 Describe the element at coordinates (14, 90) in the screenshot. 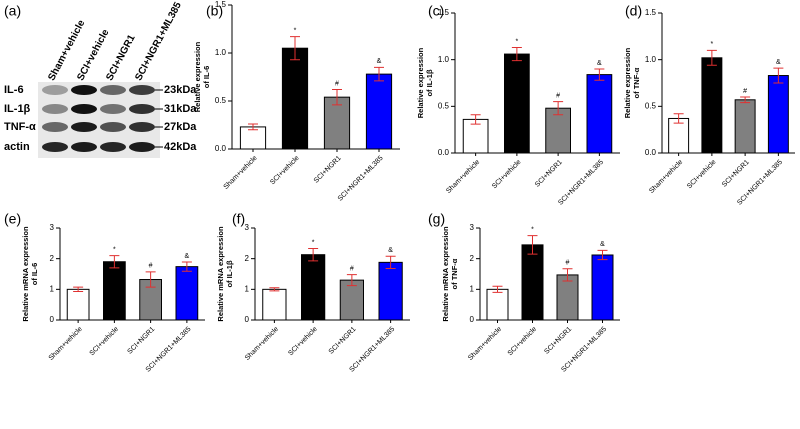

I see `row-label: IL-6` at that location.